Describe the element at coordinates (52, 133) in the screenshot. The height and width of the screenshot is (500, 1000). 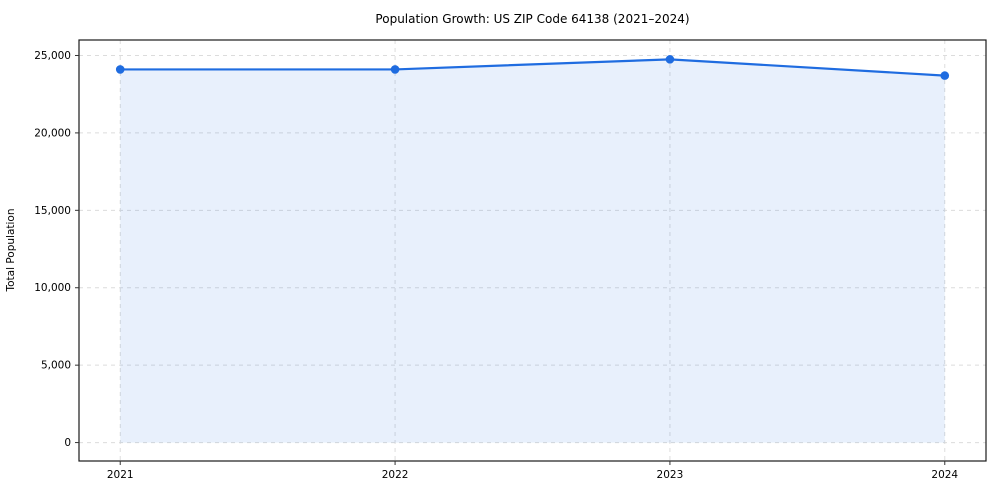
I see `y-tick-label: 20,000` at that location.